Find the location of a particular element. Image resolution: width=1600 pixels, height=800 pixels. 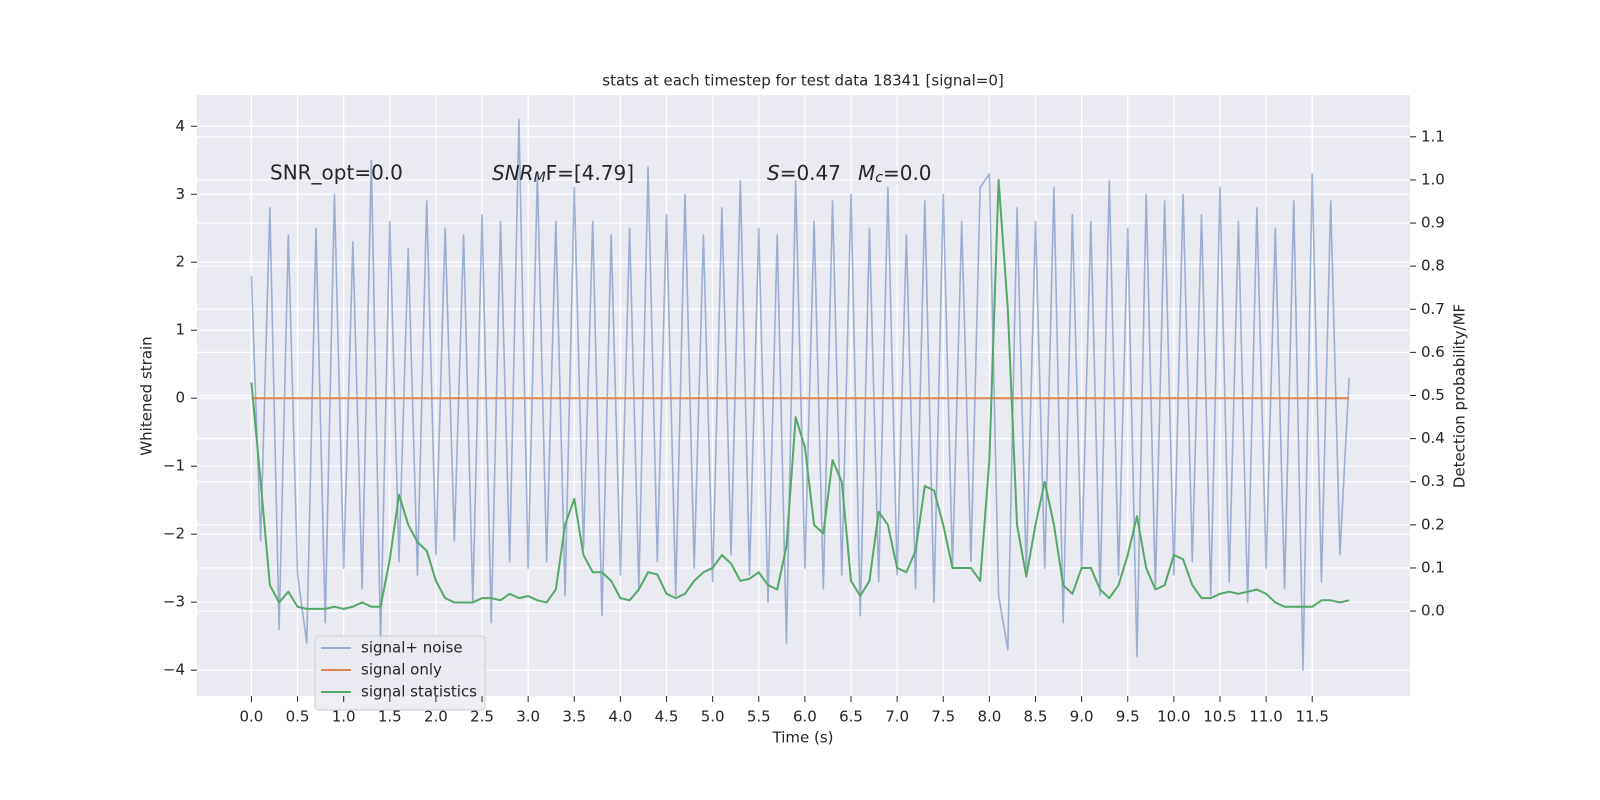

y2-tick-label: 1.1 is located at coordinates (1433, 136).